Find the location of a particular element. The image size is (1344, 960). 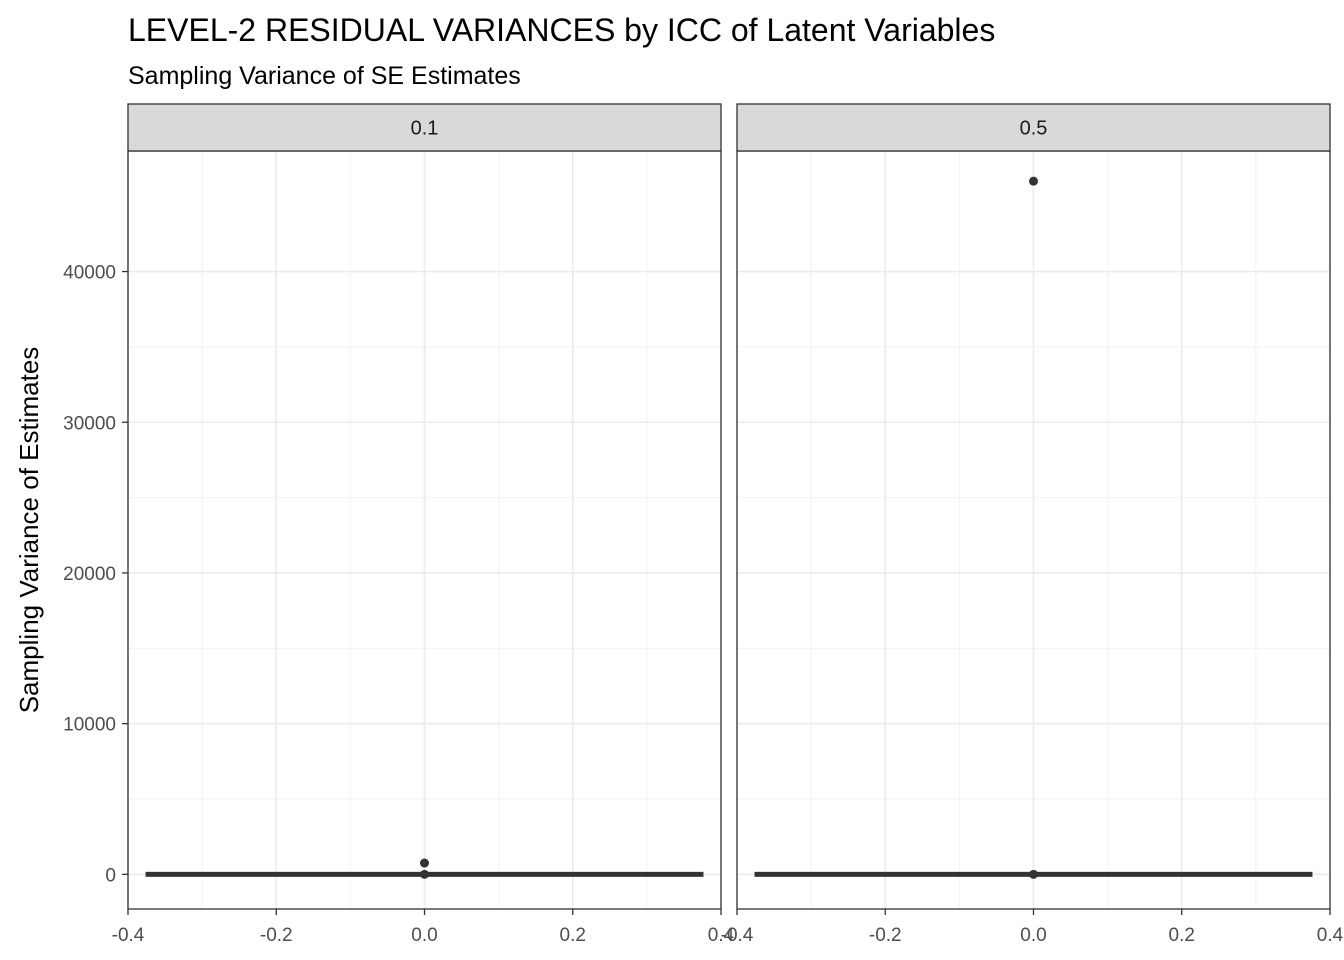

chart-subtitle: Sampling Variance of SE Estimates is located at coordinates (324, 76).